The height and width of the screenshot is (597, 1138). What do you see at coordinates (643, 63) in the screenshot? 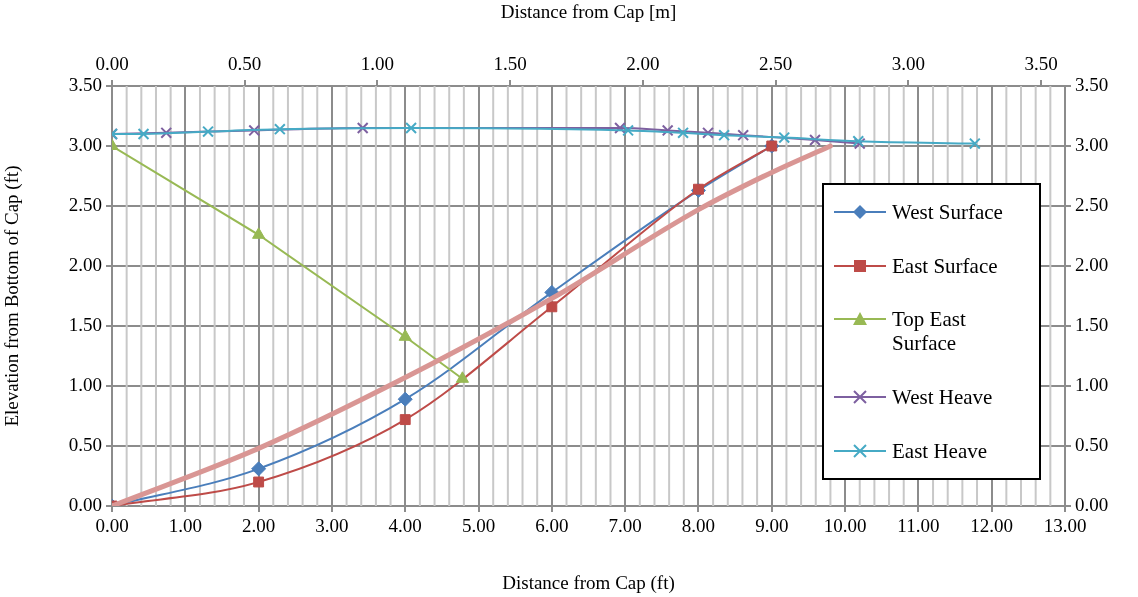
I see `x2-tick-label: 2.00` at bounding box center [643, 63].